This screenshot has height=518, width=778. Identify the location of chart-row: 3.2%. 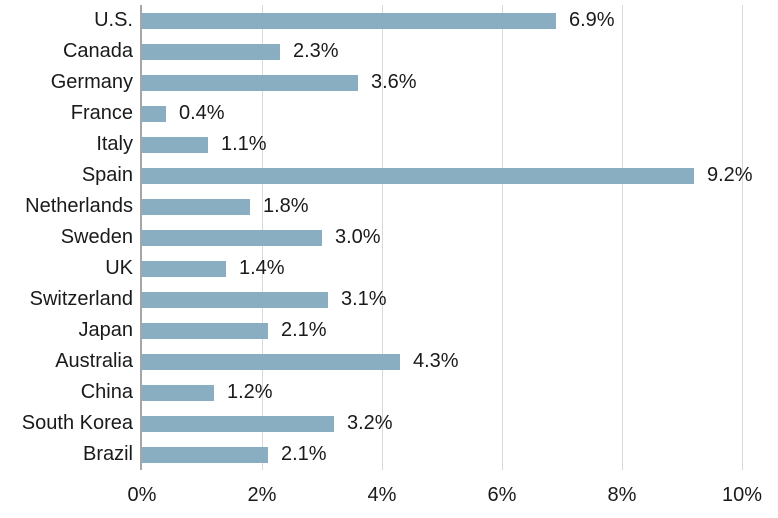
(442, 423).